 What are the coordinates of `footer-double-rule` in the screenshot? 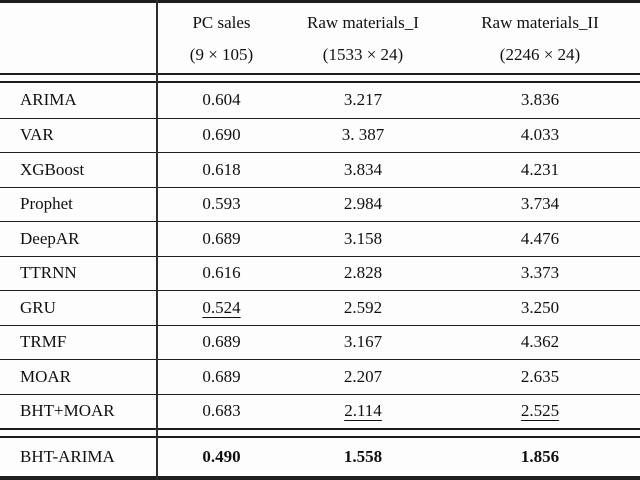 It's located at (320, 433).